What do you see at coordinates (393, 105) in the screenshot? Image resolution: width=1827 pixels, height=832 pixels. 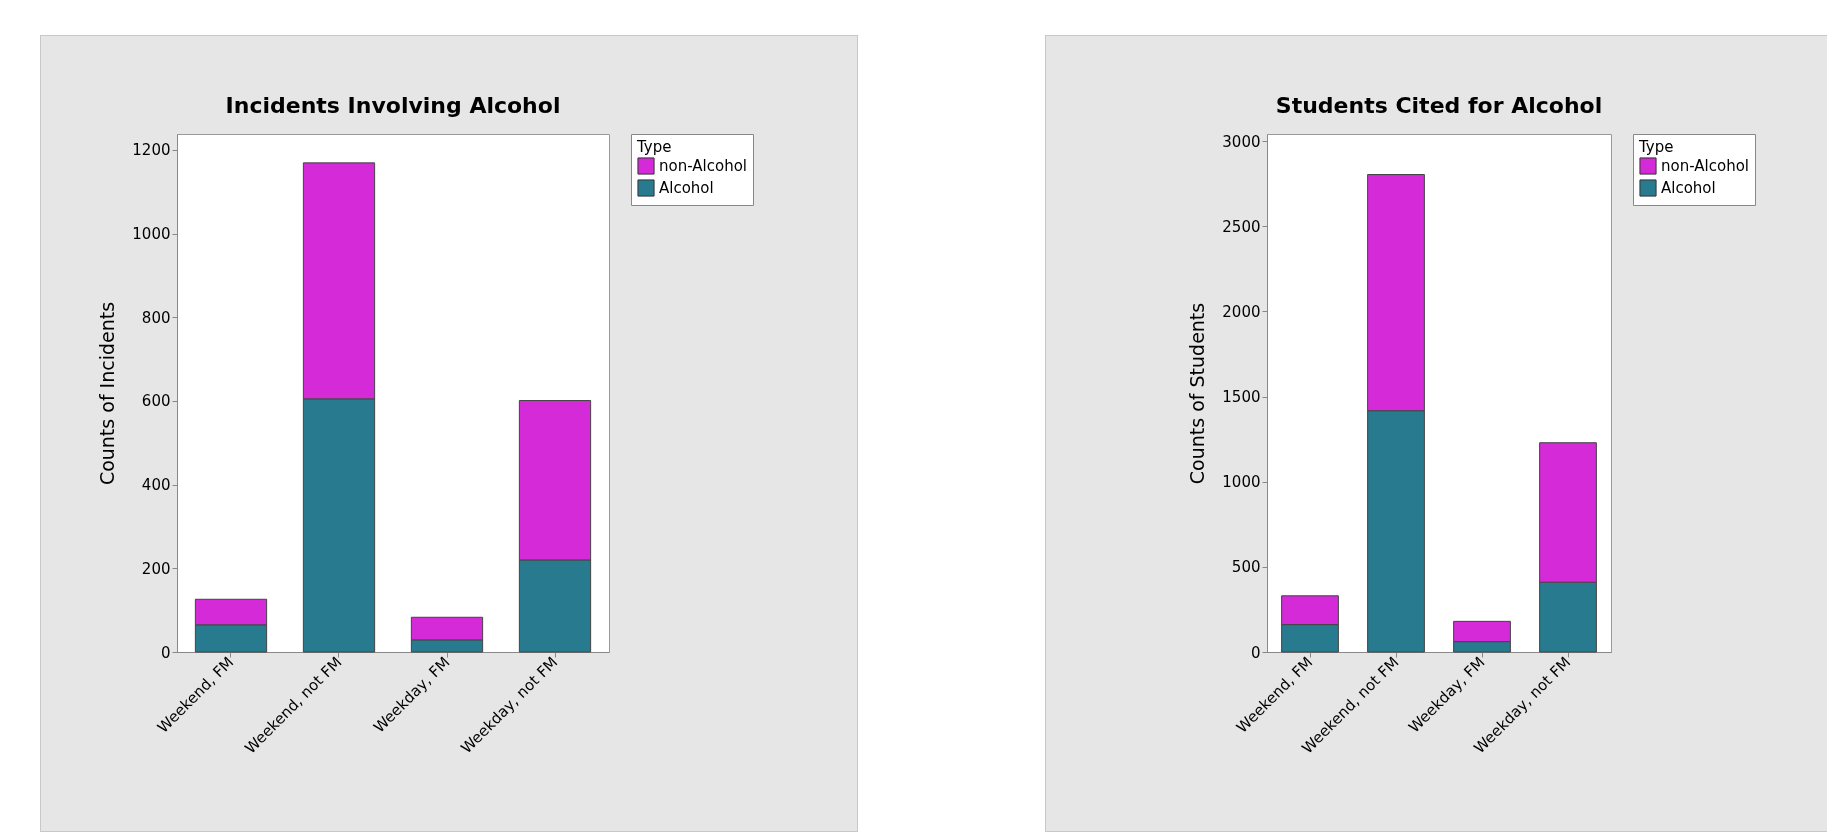 I see `chart-title: Incidents Involving Alcohol` at bounding box center [393, 105].